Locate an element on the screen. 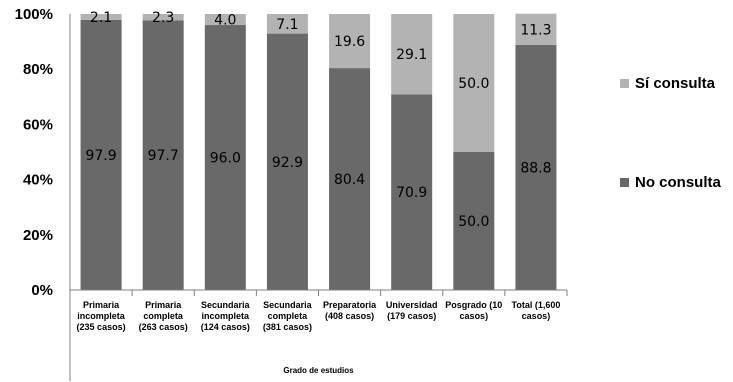 This screenshot has height=382, width=733. data-label-si-consulta: 7.1 is located at coordinates (287, 25).